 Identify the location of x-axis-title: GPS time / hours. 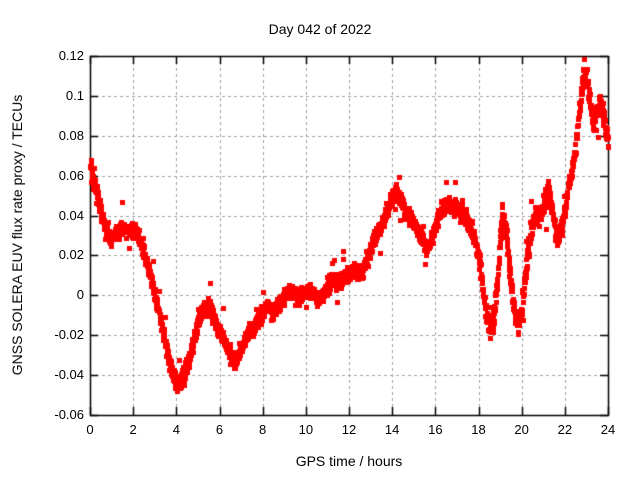
(349, 461).